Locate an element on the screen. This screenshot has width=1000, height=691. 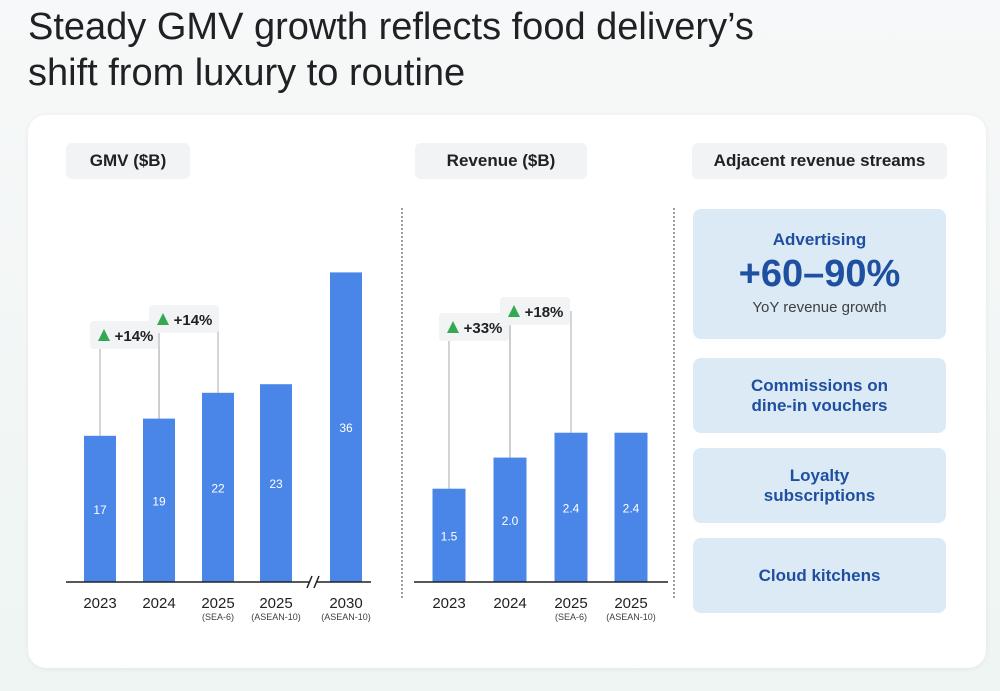
stream-label-line2: subscriptions is located at coordinates (819, 495).